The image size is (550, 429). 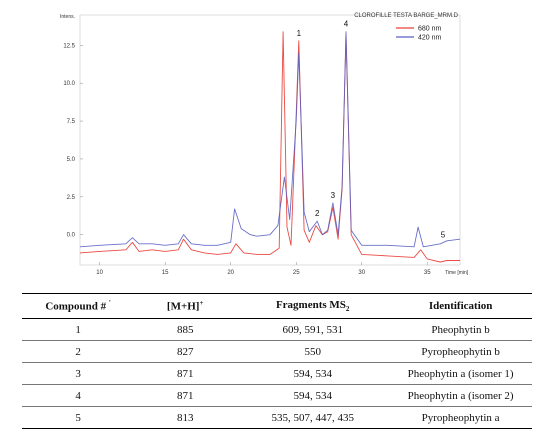 What do you see at coordinates (460, 352) in the screenshot?
I see `cell-identification: Pyropheophytin b` at bounding box center [460, 352].